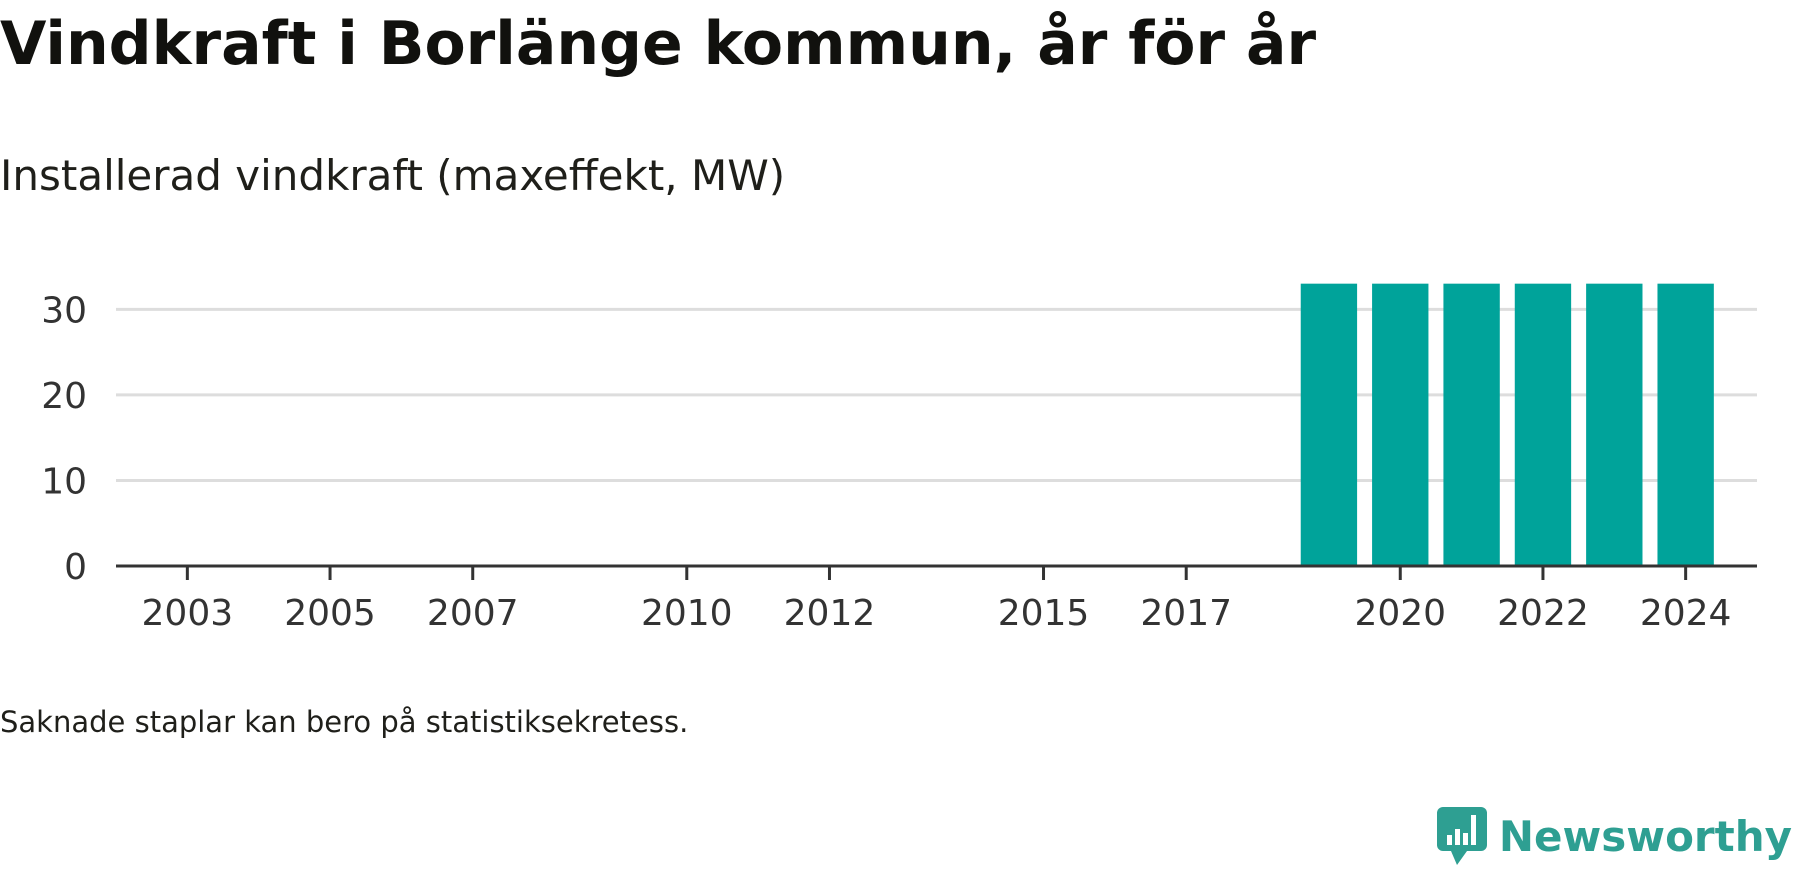 The width and height of the screenshot is (1800, 879). What do you see at coordinates (330, 613) in the screenshot?
I see `x-tick-label: 2005` at bounding box center [330, 613].